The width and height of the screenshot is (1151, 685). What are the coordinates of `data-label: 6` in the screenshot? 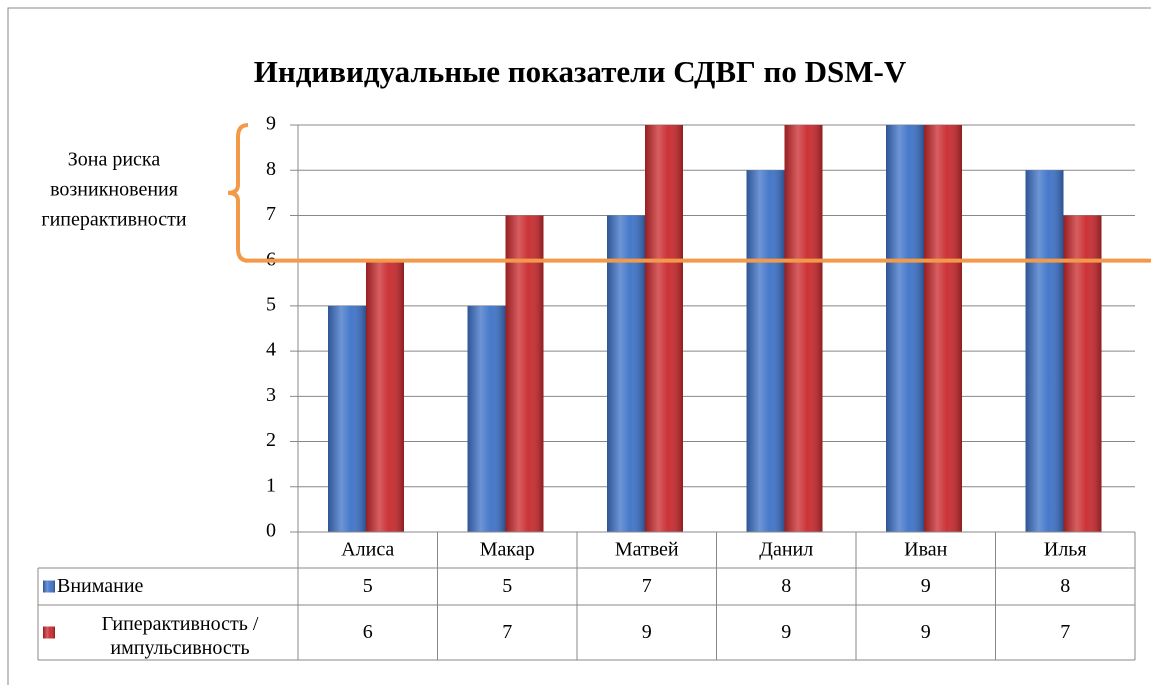 It's located at (368, 632).